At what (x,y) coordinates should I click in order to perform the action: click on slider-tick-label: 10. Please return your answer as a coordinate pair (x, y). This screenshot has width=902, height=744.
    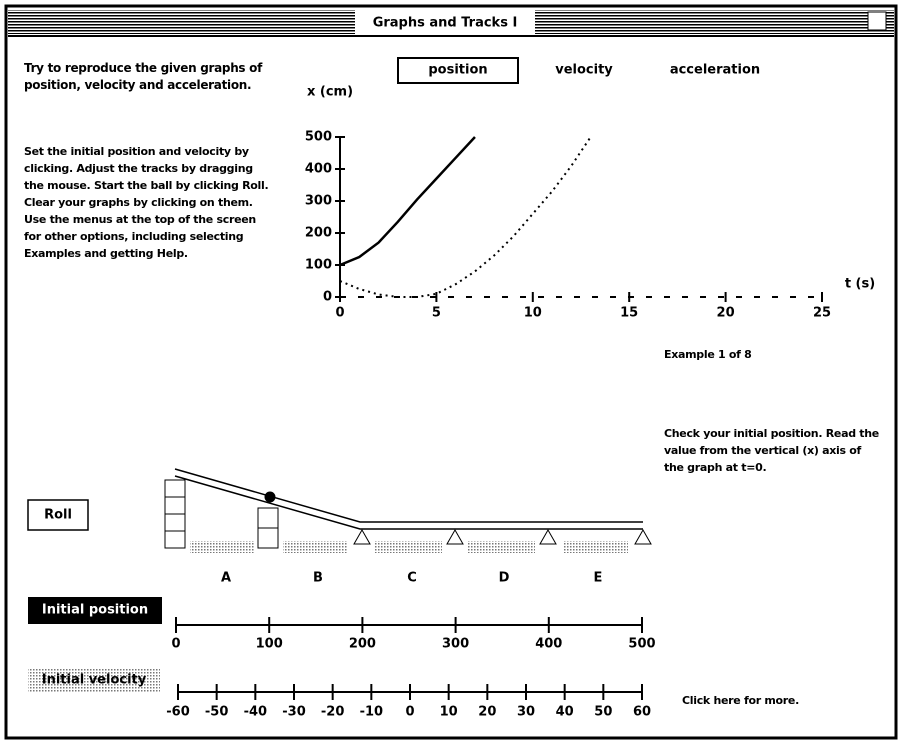
    Looking at the image, I should click on (449, 712).